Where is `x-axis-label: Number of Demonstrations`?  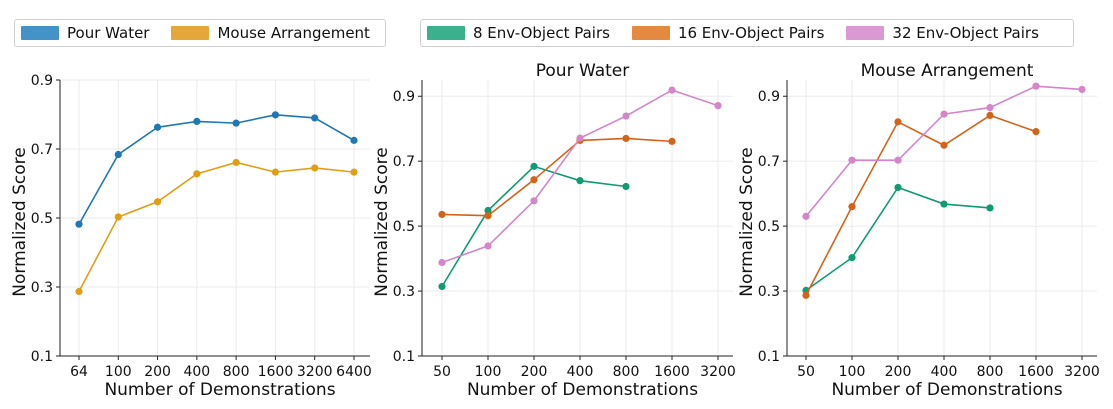
x-axis-label: Number of Demonstrations is located at coordinates (219, 390).